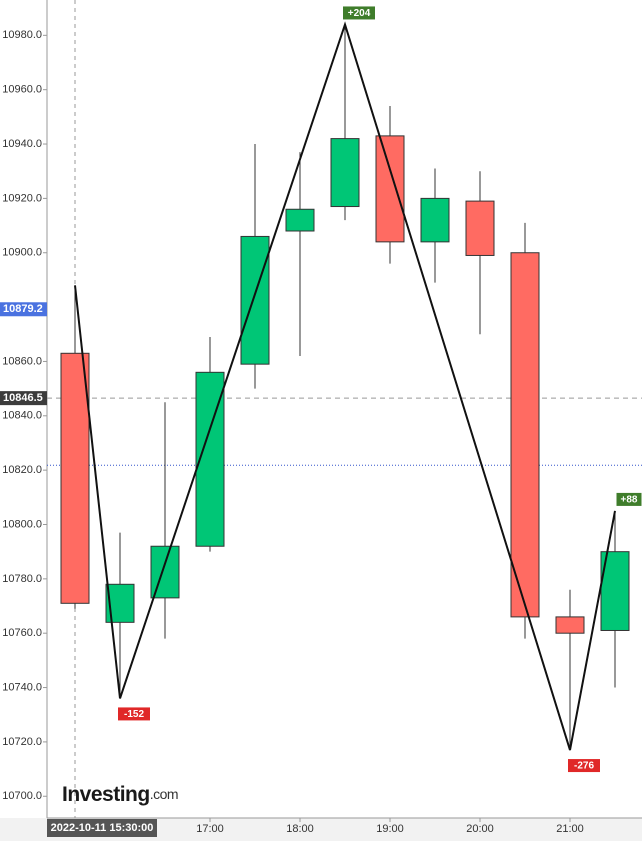 The image size is (642, 841). I want to click on y-tick-label: 10940.0, so click(22, 144).